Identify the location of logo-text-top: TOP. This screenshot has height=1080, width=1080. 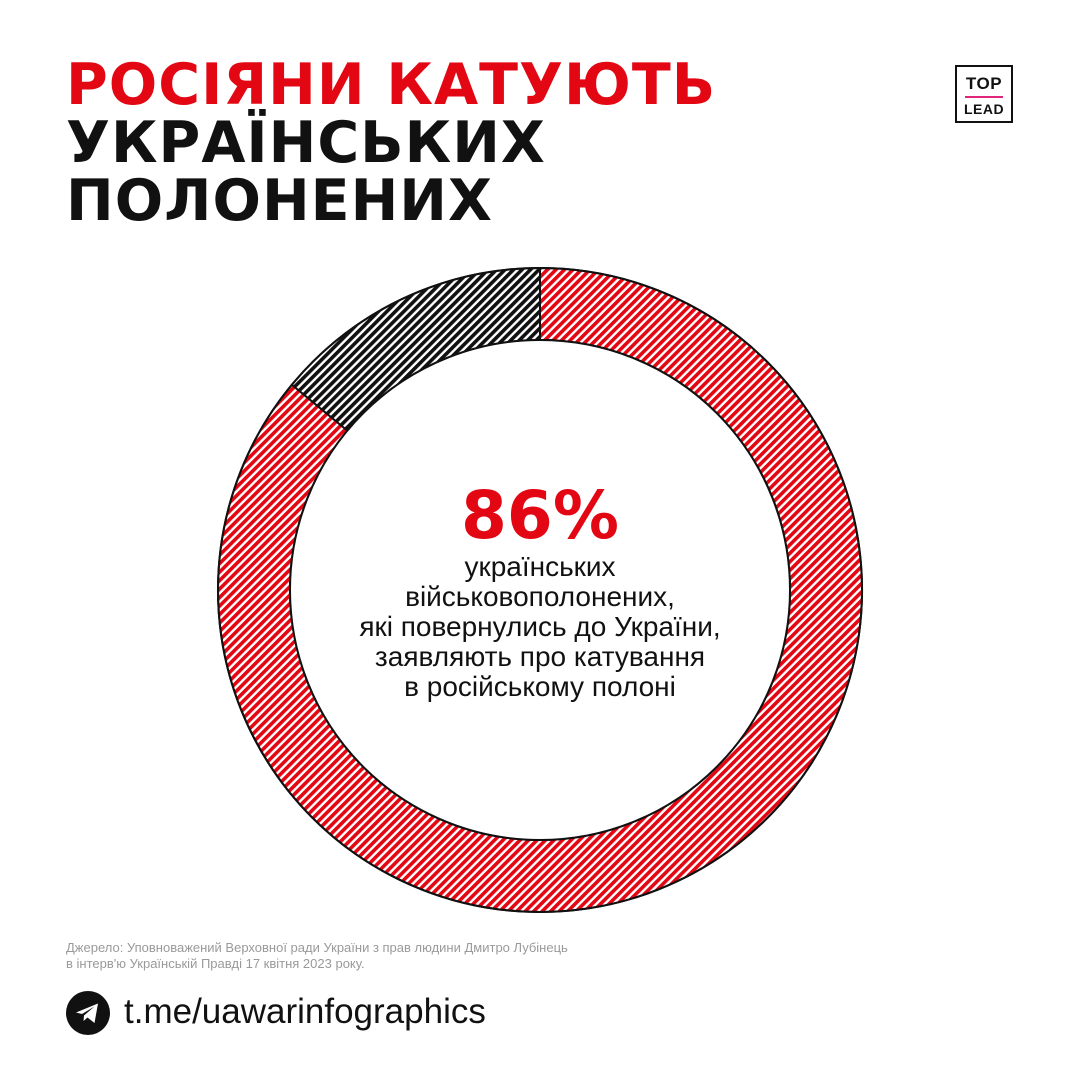
(984, 83).